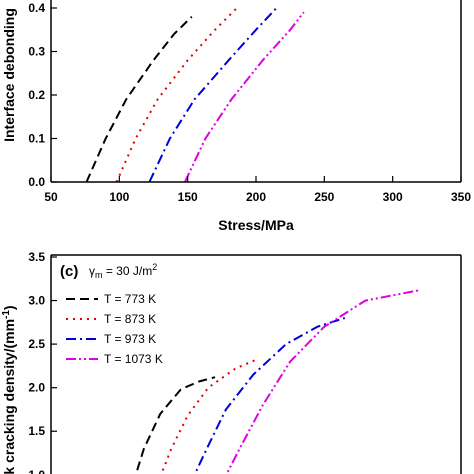  I want to click on top-y-tick-label: 0.3, so click(36, 52).